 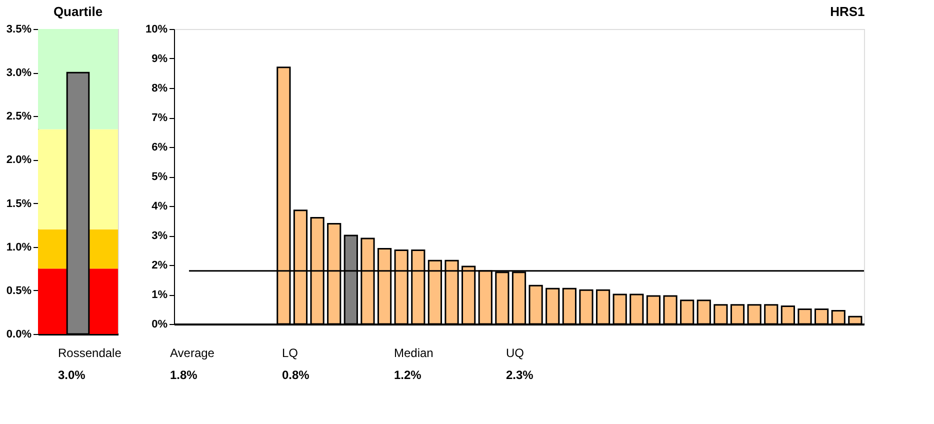 What do you see at coordinates (19, 334) in the screenshot?
I see `y-tick-label: 0.0%` at bounding box center [19, 334].